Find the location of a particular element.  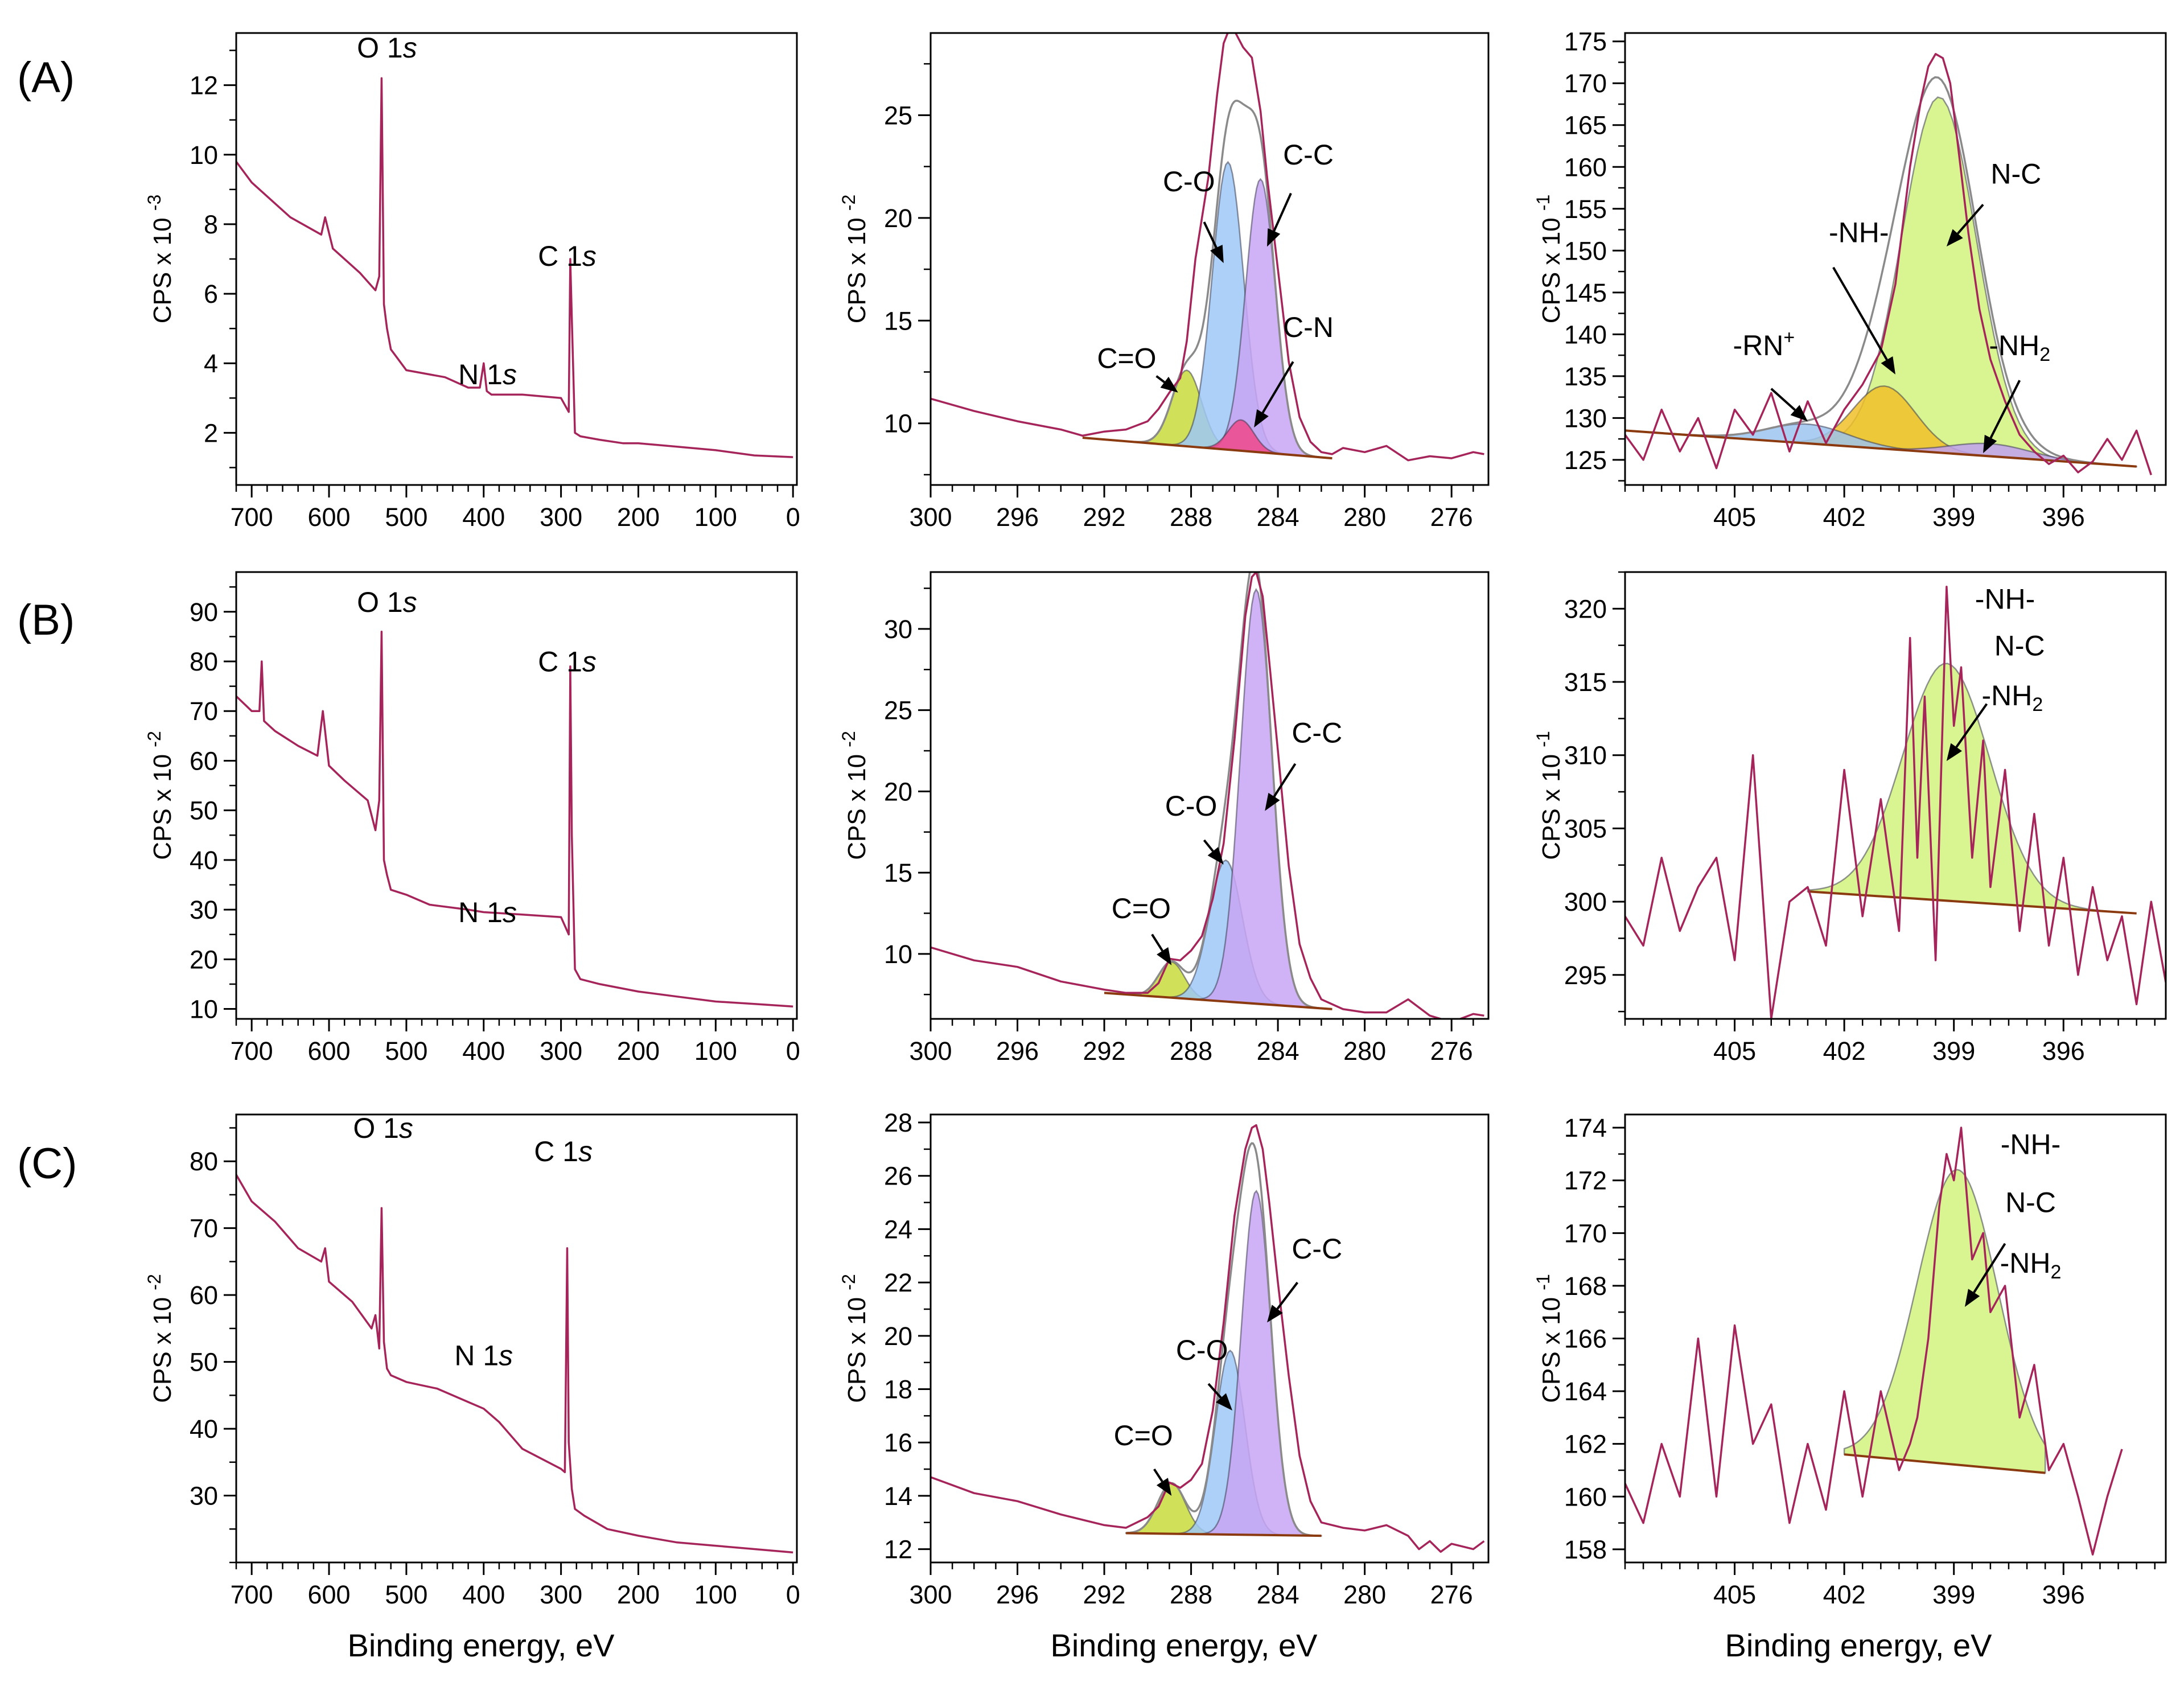

x-axis-label-c1s: Binding energy, eV is located at coordinates (1184, 1645).